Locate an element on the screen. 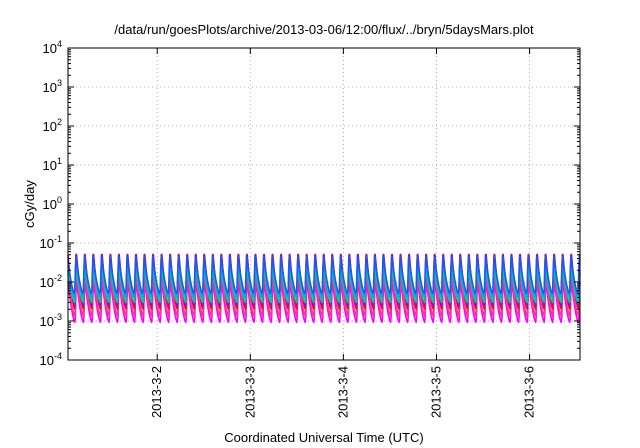 This screenshot has width=640, height=448. y-tick-label: 10⁻² is located at coordinates (51, 281).